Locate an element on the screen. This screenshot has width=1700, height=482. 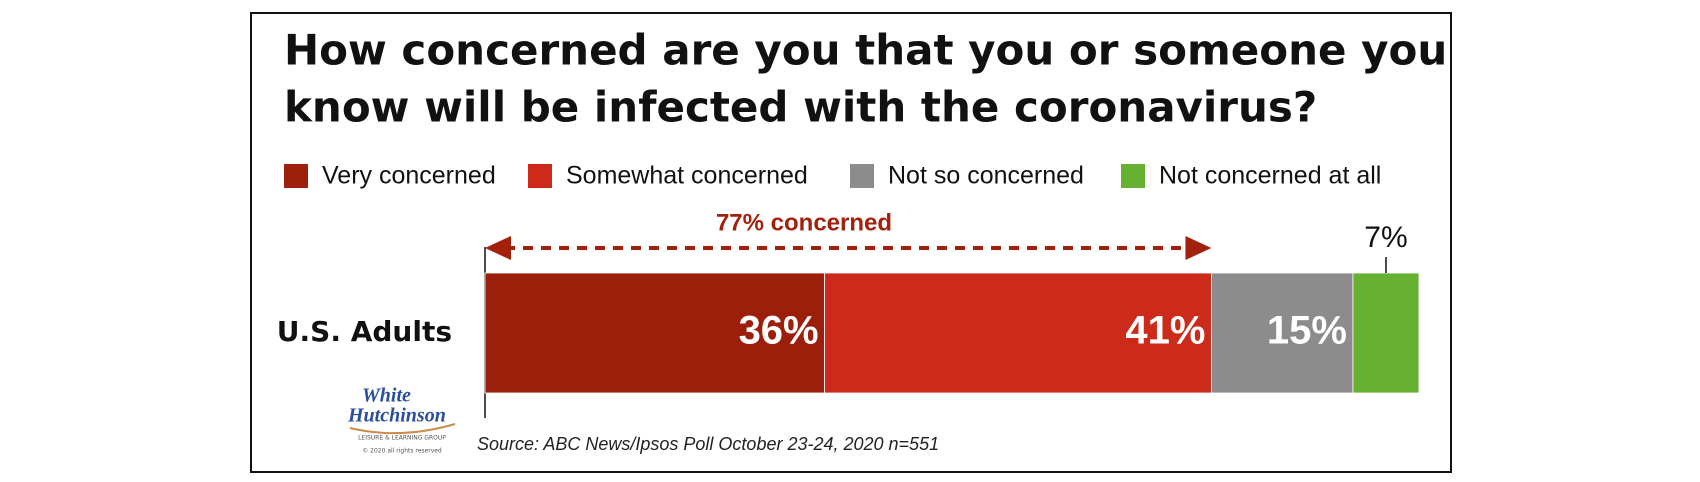
value-label: 36% is located at coordinates (779, 331).